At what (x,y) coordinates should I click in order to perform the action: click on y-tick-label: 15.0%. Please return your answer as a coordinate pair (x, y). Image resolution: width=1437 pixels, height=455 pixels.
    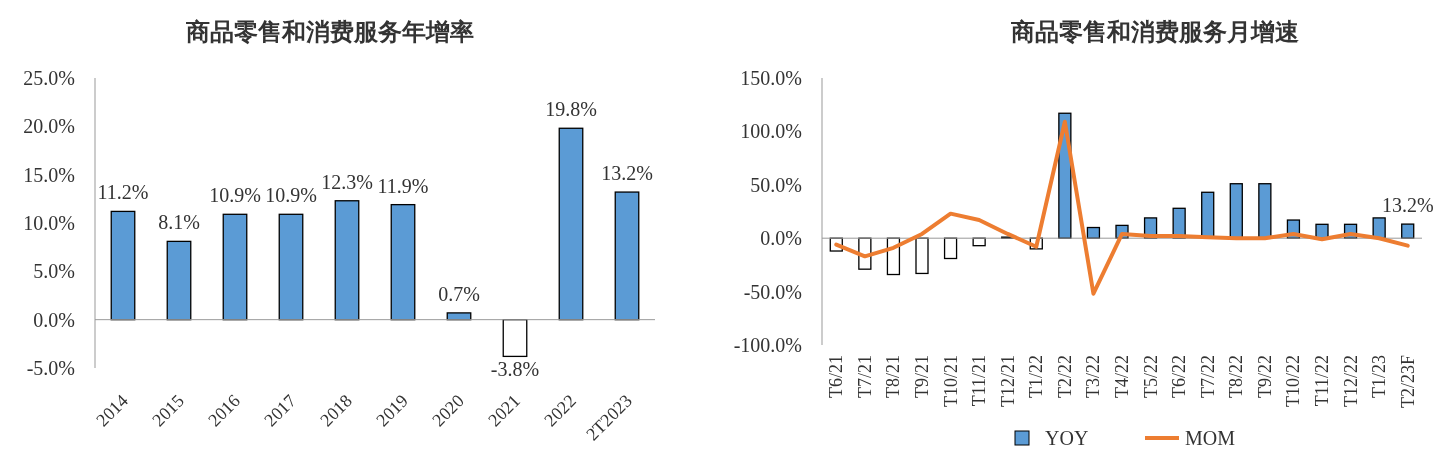
    Looking at the image, I should click on (49, 174).